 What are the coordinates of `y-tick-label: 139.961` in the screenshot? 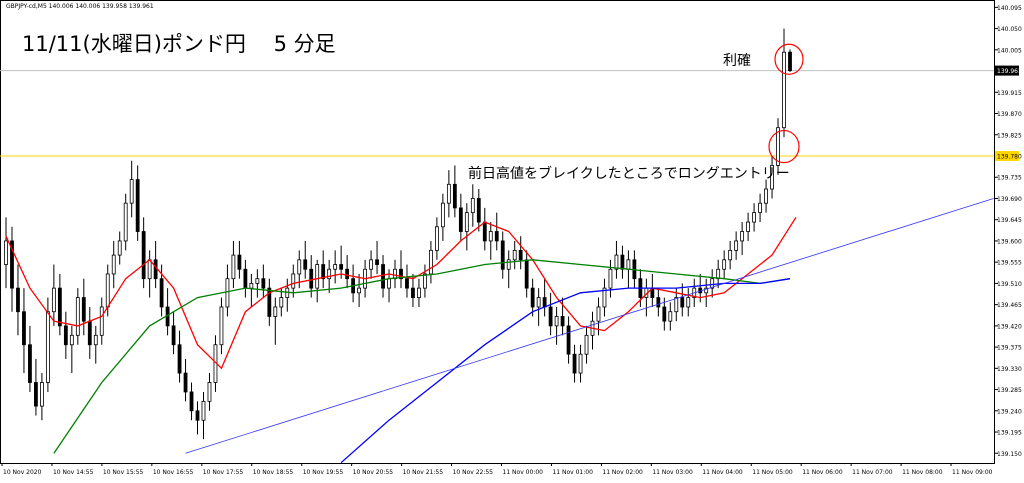 It's located at (1009, 71).